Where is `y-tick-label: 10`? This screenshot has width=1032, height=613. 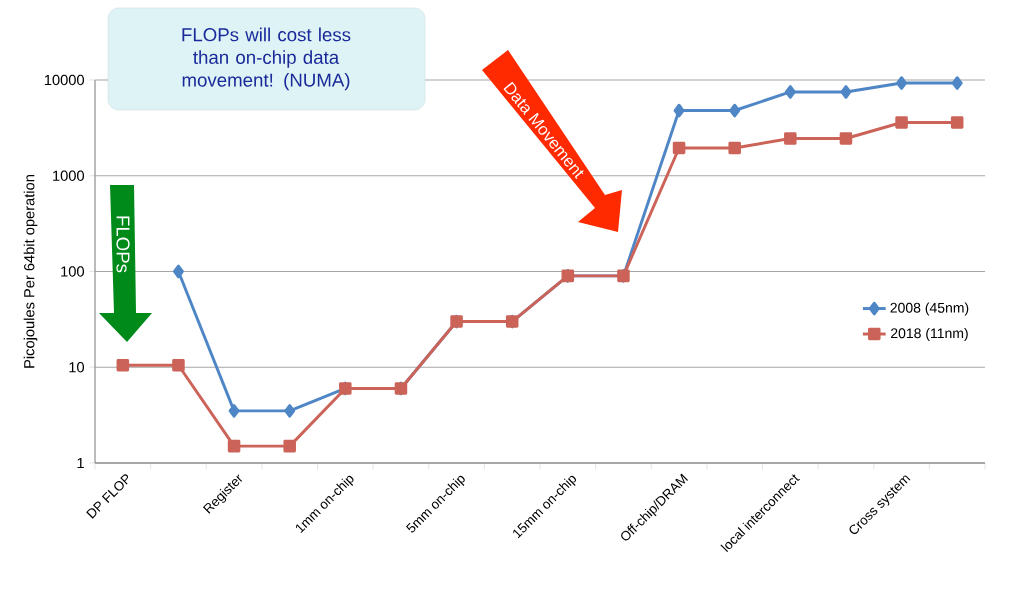
y-tick-label: 10 is located at coordinates (77, 367).